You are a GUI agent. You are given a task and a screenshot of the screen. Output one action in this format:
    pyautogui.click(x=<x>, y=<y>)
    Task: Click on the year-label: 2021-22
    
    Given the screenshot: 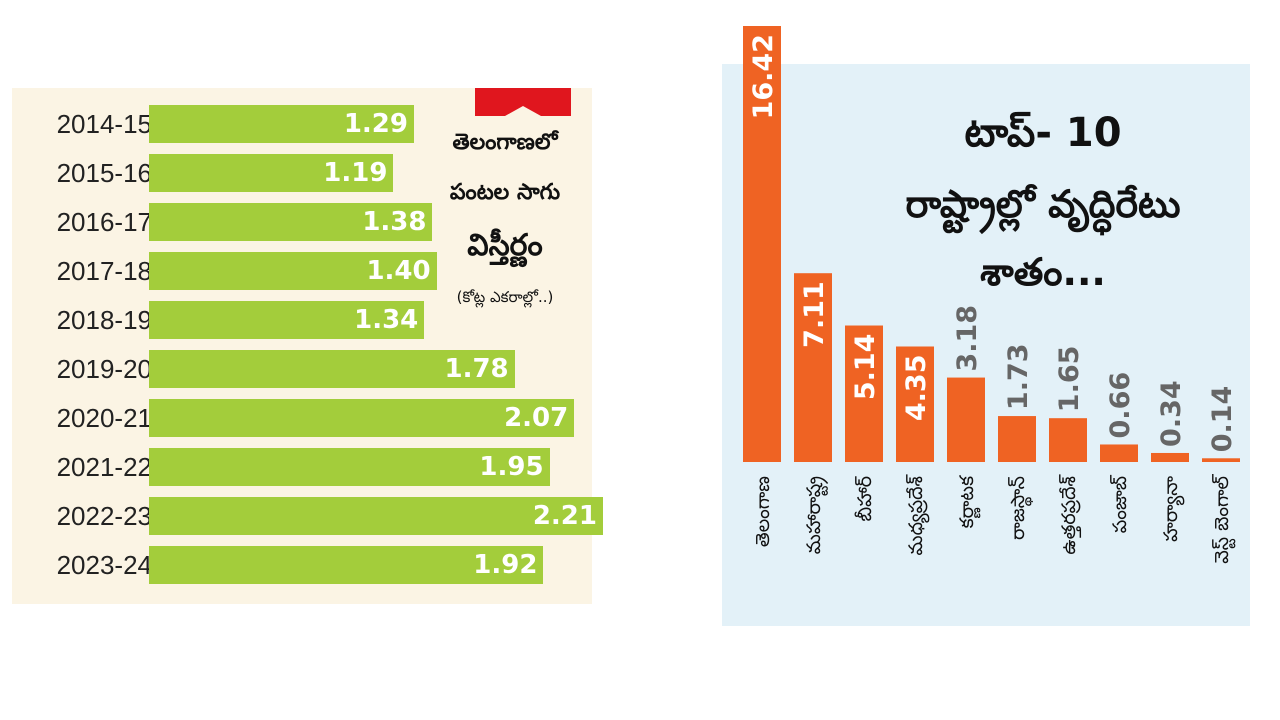 What is the action you would take?
    pyautogui.click(x=104, y=467)
    